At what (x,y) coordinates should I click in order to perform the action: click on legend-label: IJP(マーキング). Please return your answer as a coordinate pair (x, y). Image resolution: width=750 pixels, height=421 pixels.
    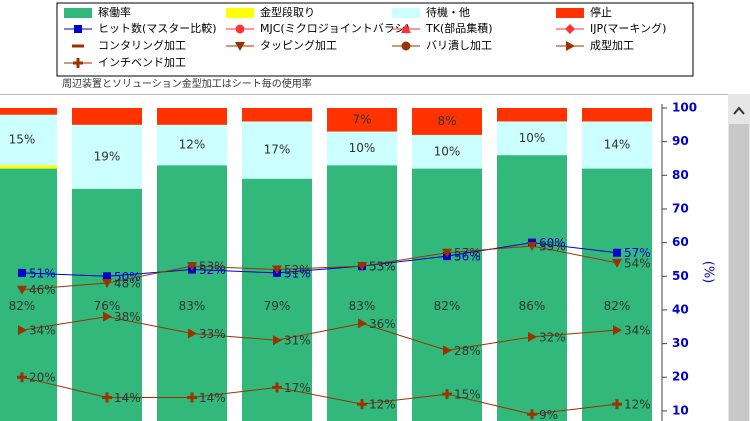
    Looking at the image, I should click on (628, 28).